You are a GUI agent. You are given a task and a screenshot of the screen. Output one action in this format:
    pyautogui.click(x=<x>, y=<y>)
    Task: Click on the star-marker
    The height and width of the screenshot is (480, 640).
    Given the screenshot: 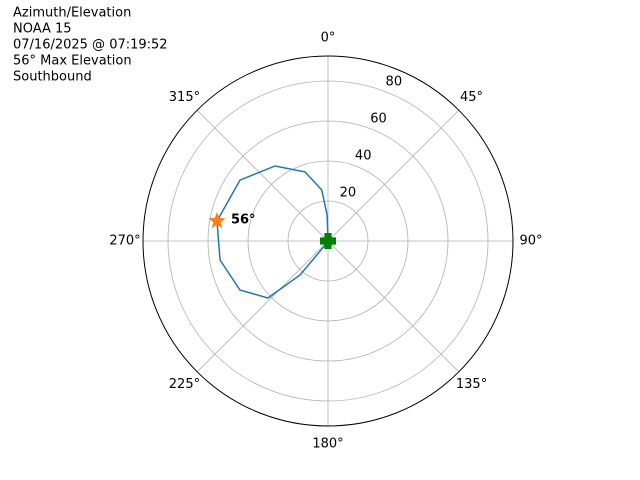 What is the action you would take?
    pyautogui.click(x=217, y=220)
    